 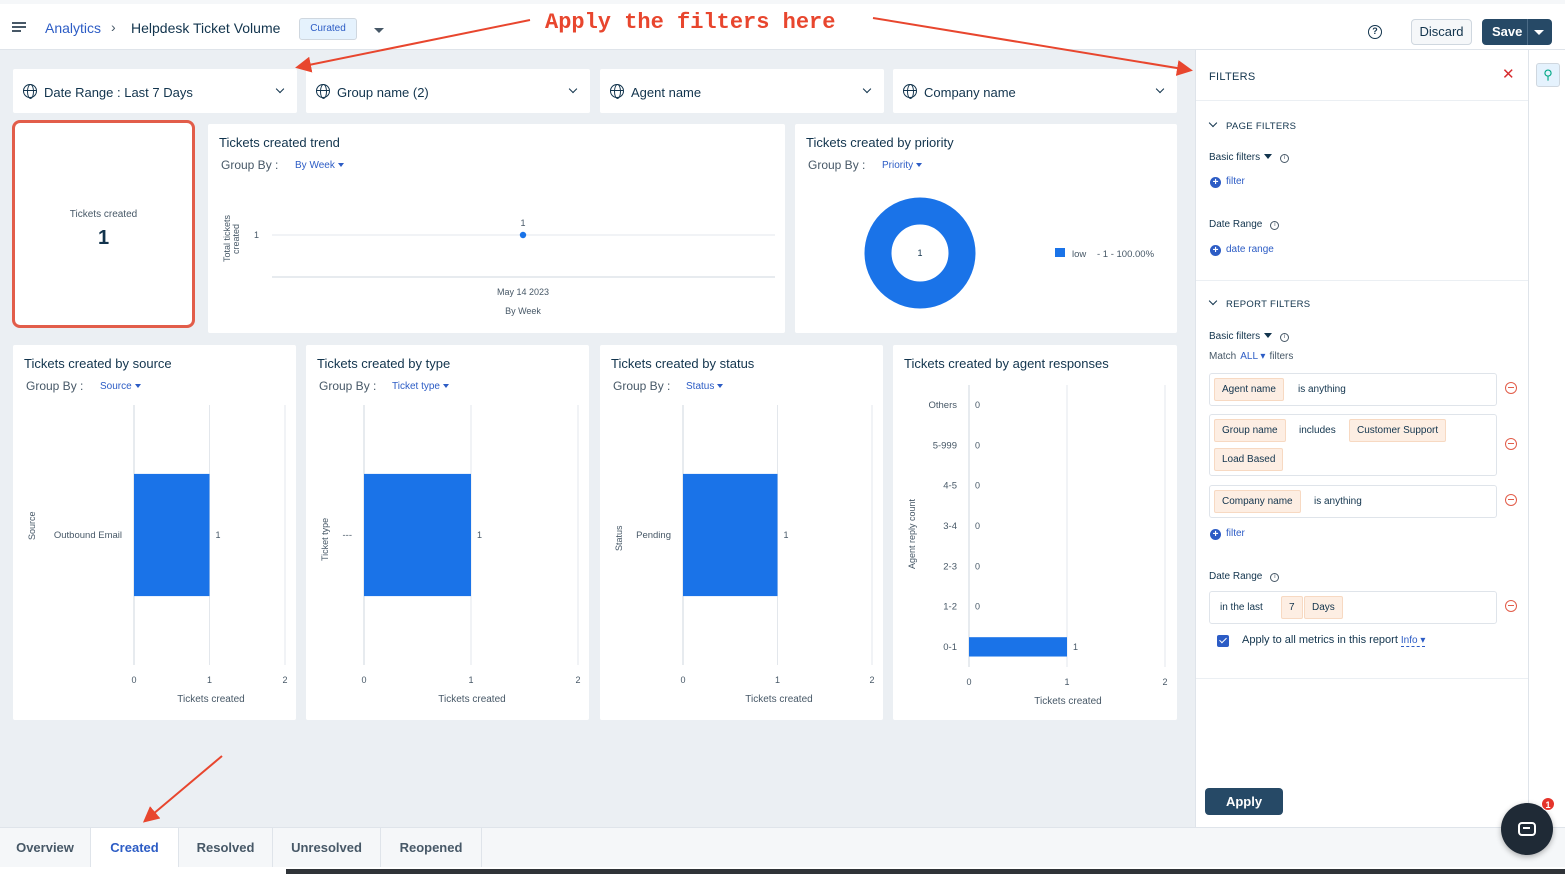 I want to click on breadcrumb-analytics: Analytics, so click(x=73, y=28).